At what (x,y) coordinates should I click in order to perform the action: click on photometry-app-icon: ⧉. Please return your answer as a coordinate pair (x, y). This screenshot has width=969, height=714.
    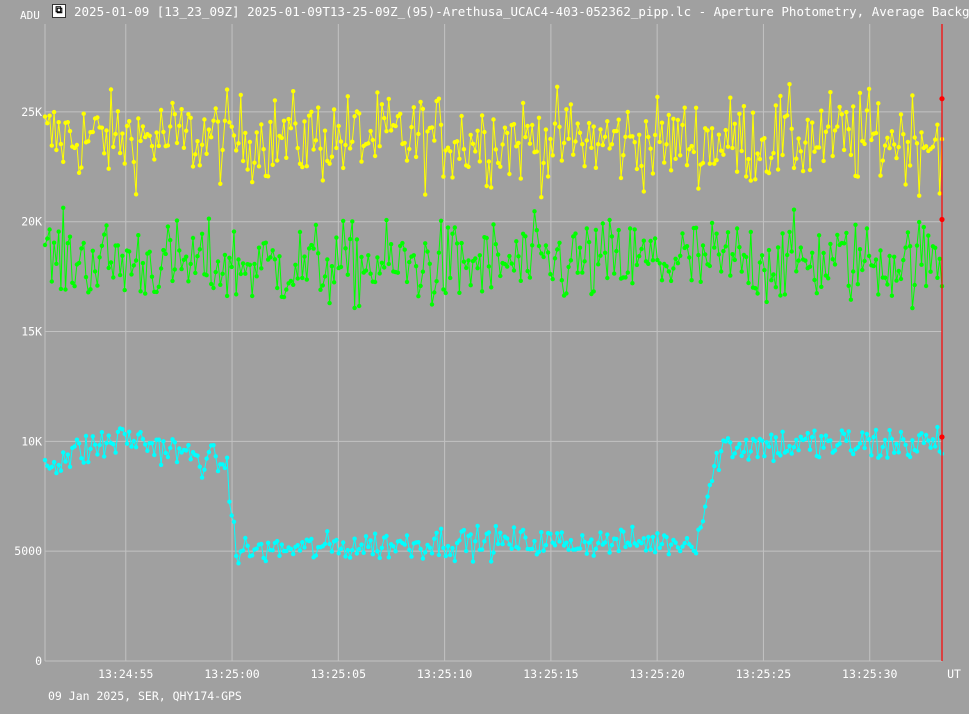
    Looking at the image, I should click on (59, 11).